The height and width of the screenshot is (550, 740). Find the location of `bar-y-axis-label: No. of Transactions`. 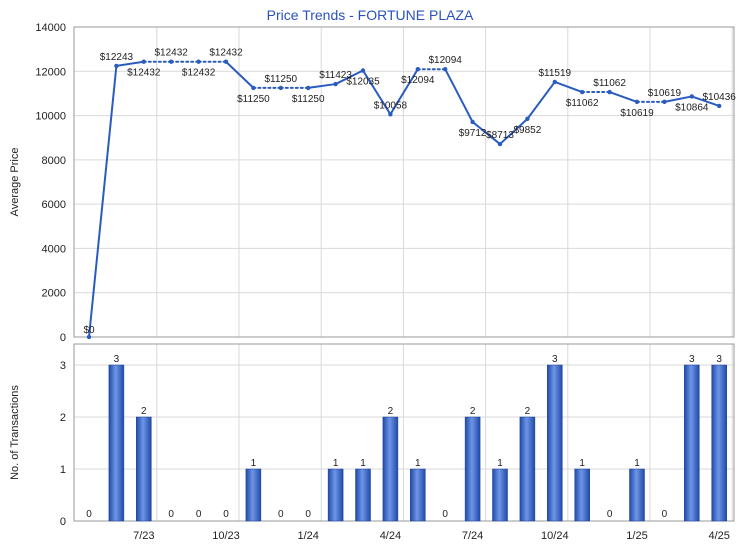

bar-y-axis-label: No. of Transactions is located at coordinates (15, 432).